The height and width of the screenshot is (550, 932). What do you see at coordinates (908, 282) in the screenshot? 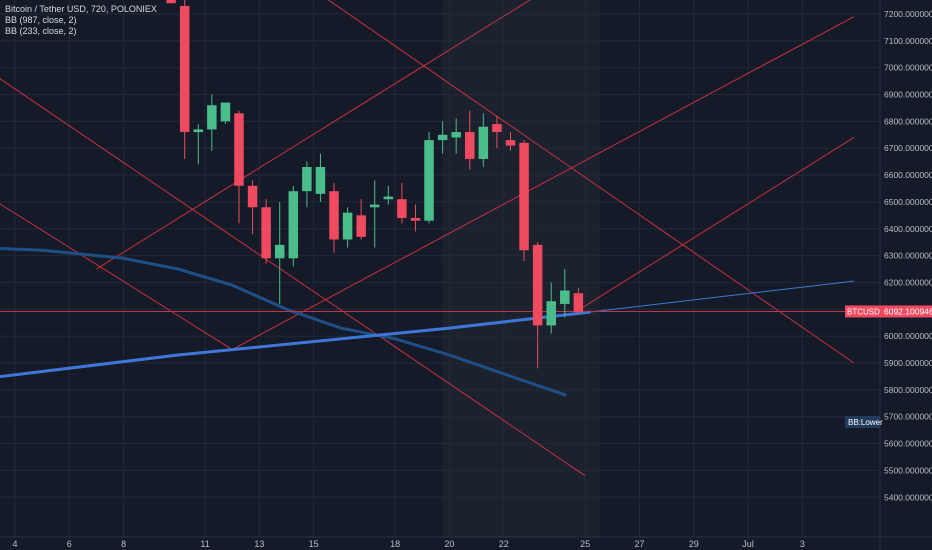
I see `price-tick-label: 6200.00000000` at bounding box center [908, 282].